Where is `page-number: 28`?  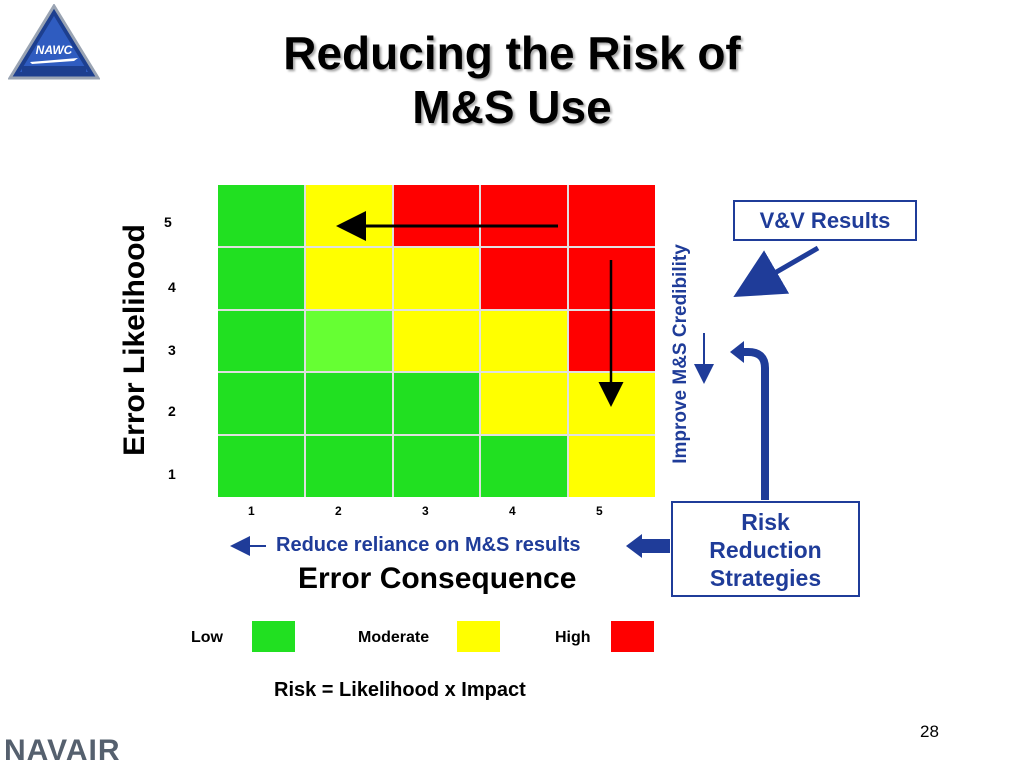 page-number: 28 is located at coordinates (929, 731).